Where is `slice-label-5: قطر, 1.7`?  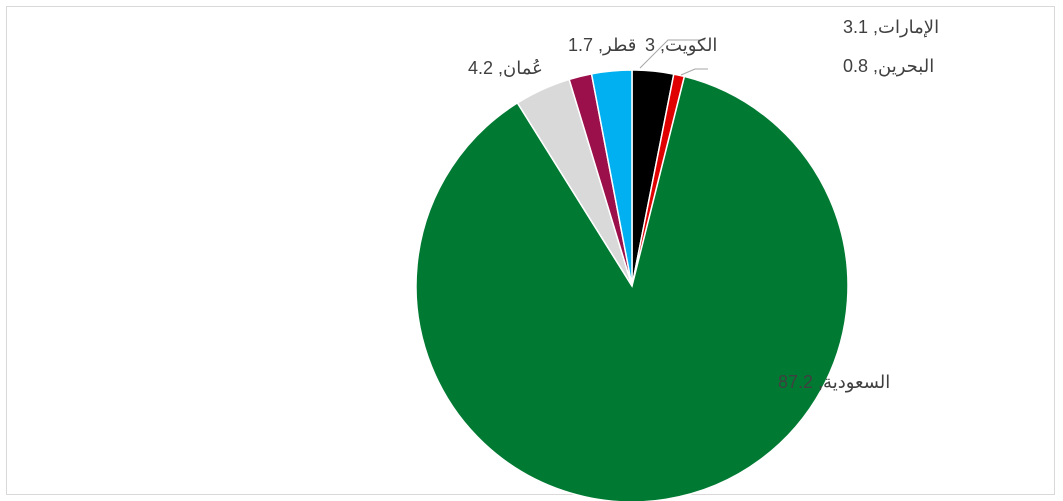 slice-label-5: قطر, 1.7 is located at coordinates (602, 45).